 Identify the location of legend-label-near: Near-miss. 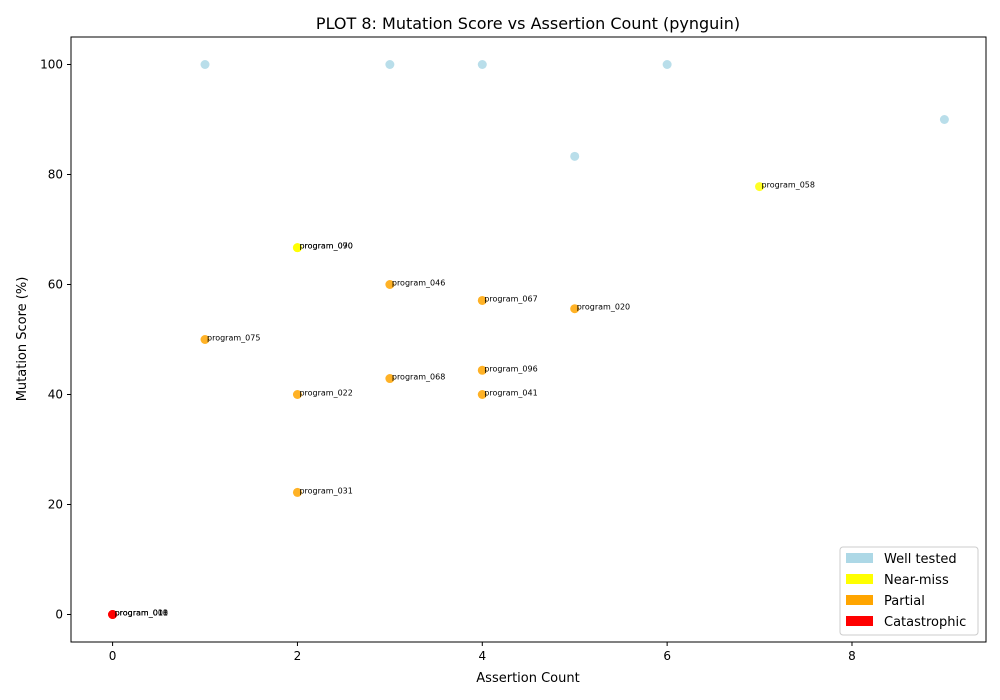
(916, 580).